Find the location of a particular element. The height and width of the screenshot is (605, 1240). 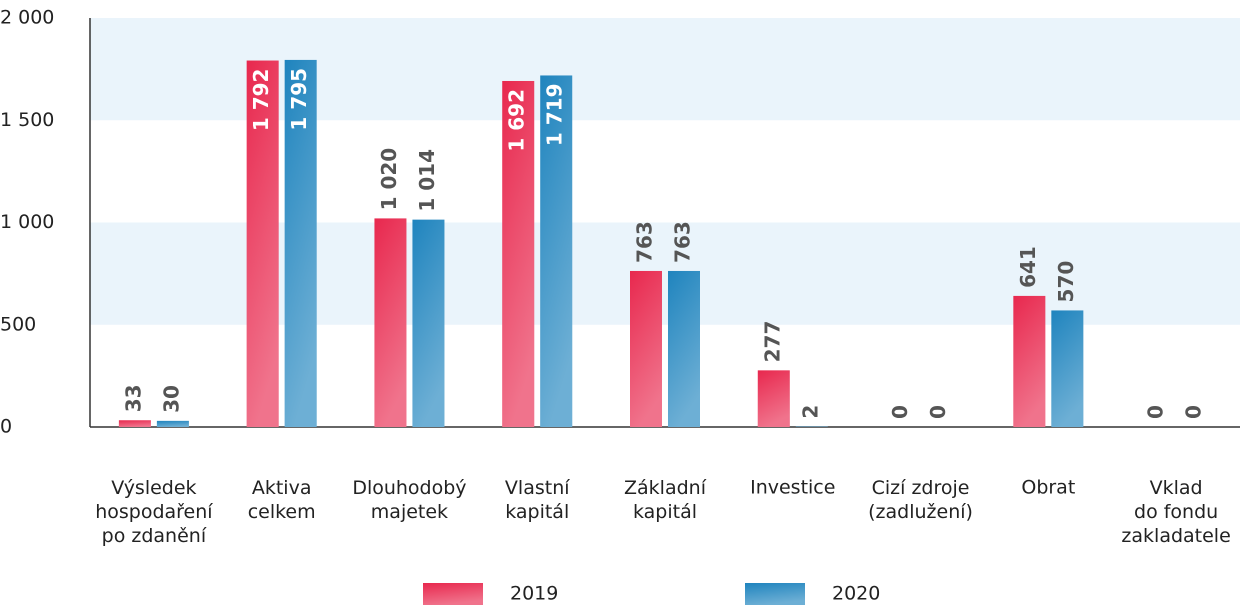

x-tick-label: Základní kapitál is located at coordinates (665, 500).